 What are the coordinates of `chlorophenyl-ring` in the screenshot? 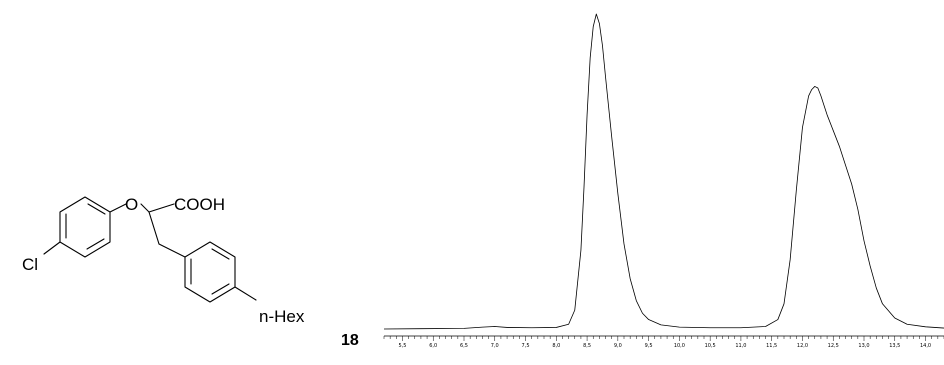 It's located at (85, 227).